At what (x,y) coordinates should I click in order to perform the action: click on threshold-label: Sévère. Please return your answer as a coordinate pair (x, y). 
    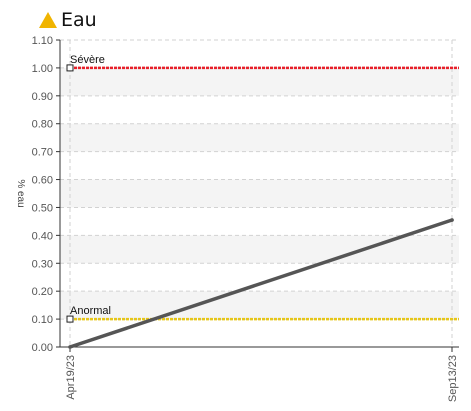
    Looking at the image, I should click on (87, 60).